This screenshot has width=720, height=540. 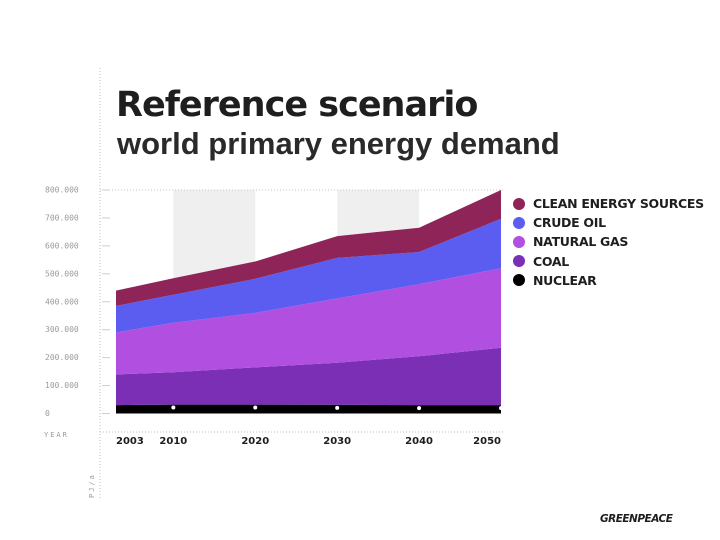 What do you see at coordinates (608, 280) in the screenshot?
I see `legend-item: NUCLEAR` at bounding box center [608, 280].